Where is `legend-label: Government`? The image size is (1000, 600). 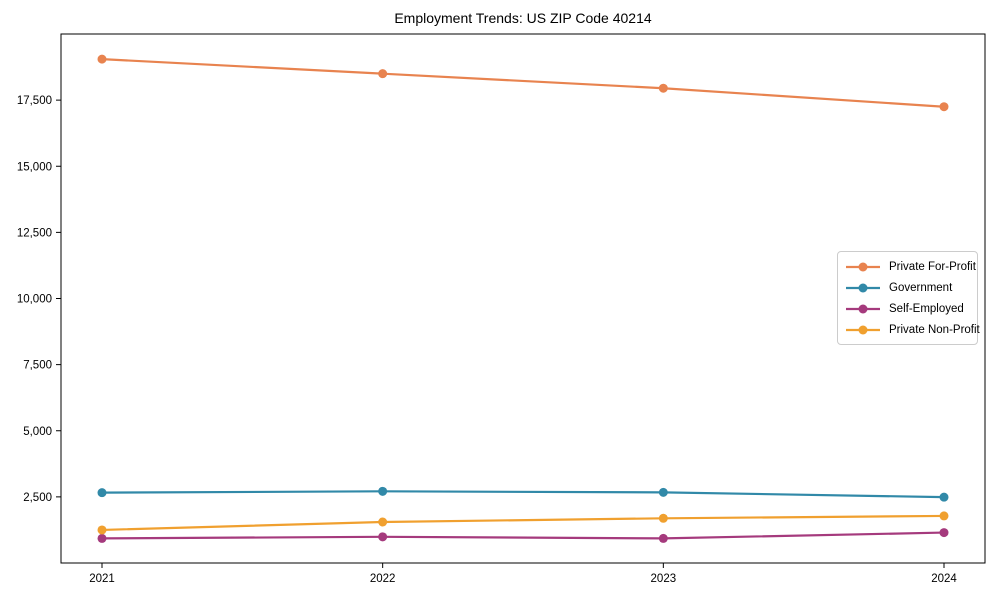 legend-label: Government is located at coordinates (921, 287).